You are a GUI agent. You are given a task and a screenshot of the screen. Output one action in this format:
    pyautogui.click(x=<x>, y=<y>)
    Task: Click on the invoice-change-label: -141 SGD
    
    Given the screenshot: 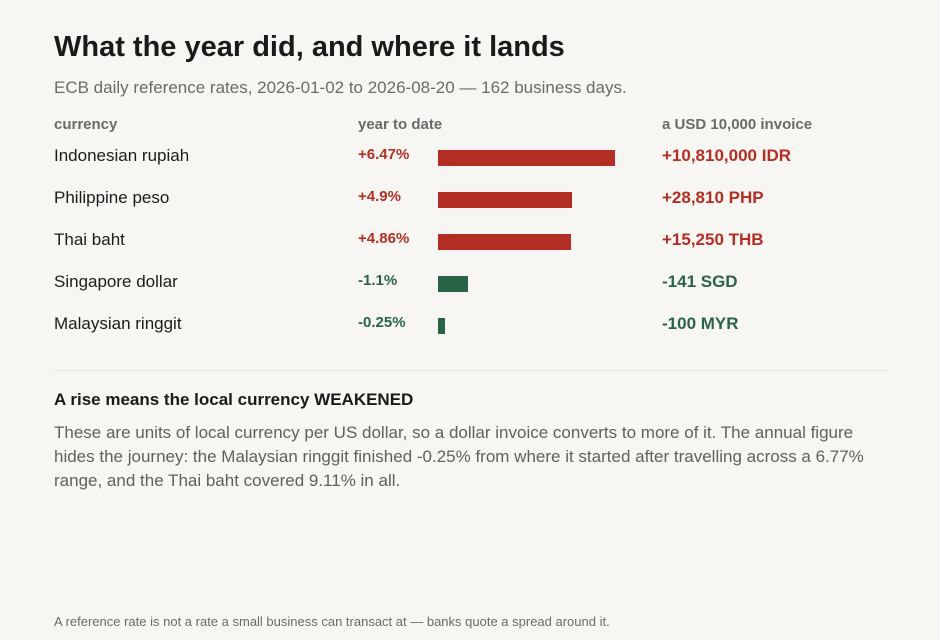 What is the action you would take?
    pyautogui.click(x=700, y=281)
    